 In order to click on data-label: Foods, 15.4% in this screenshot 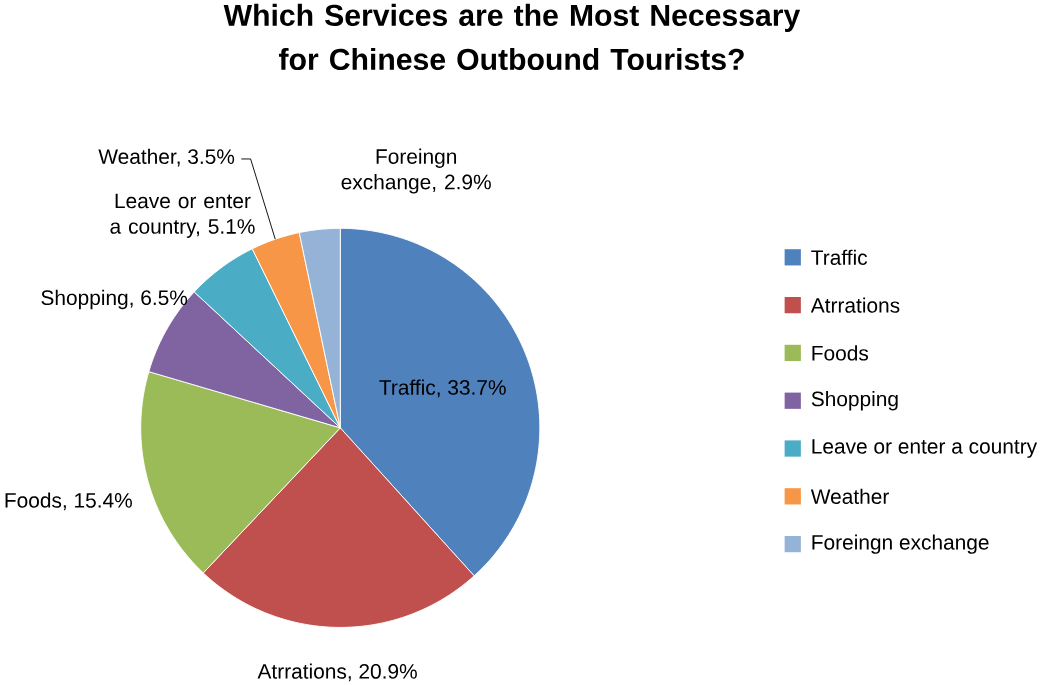, I will do `click(68, 501)`.